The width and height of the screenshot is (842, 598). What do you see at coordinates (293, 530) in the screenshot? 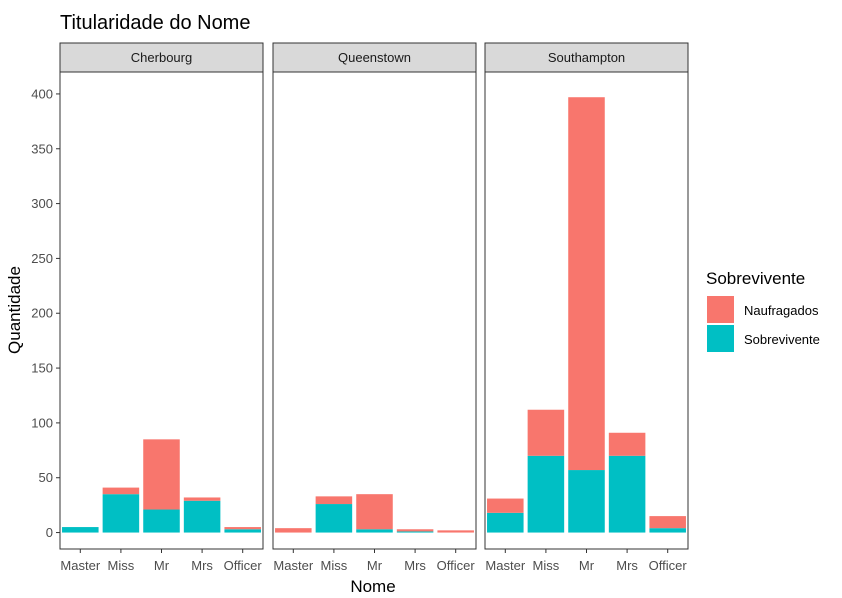
I see `bar-queenstown-master-naufragados` at bounding box center [293, 530].